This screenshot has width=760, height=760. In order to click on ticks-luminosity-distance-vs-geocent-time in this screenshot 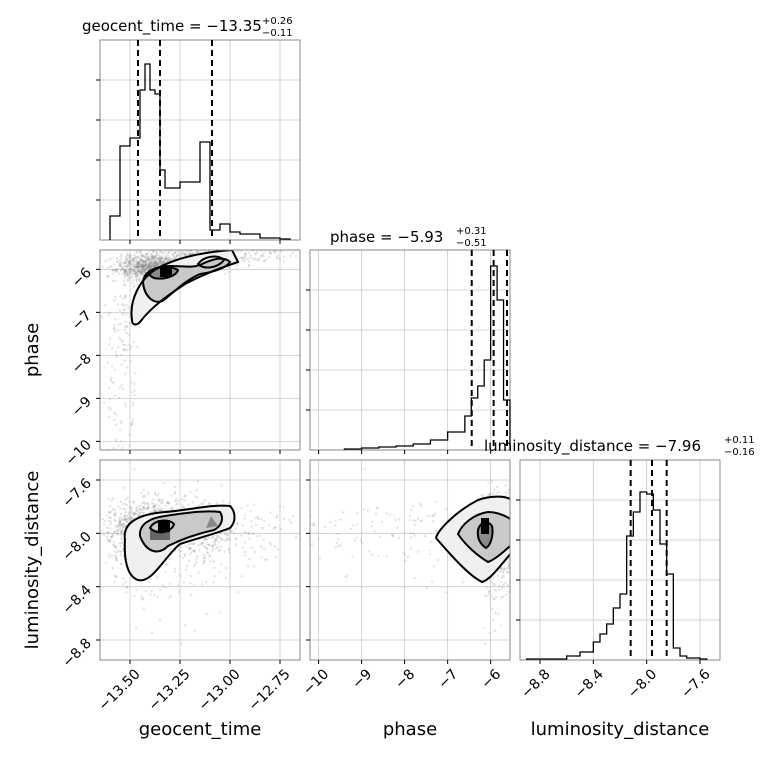, I will do `click(188, 571)`.